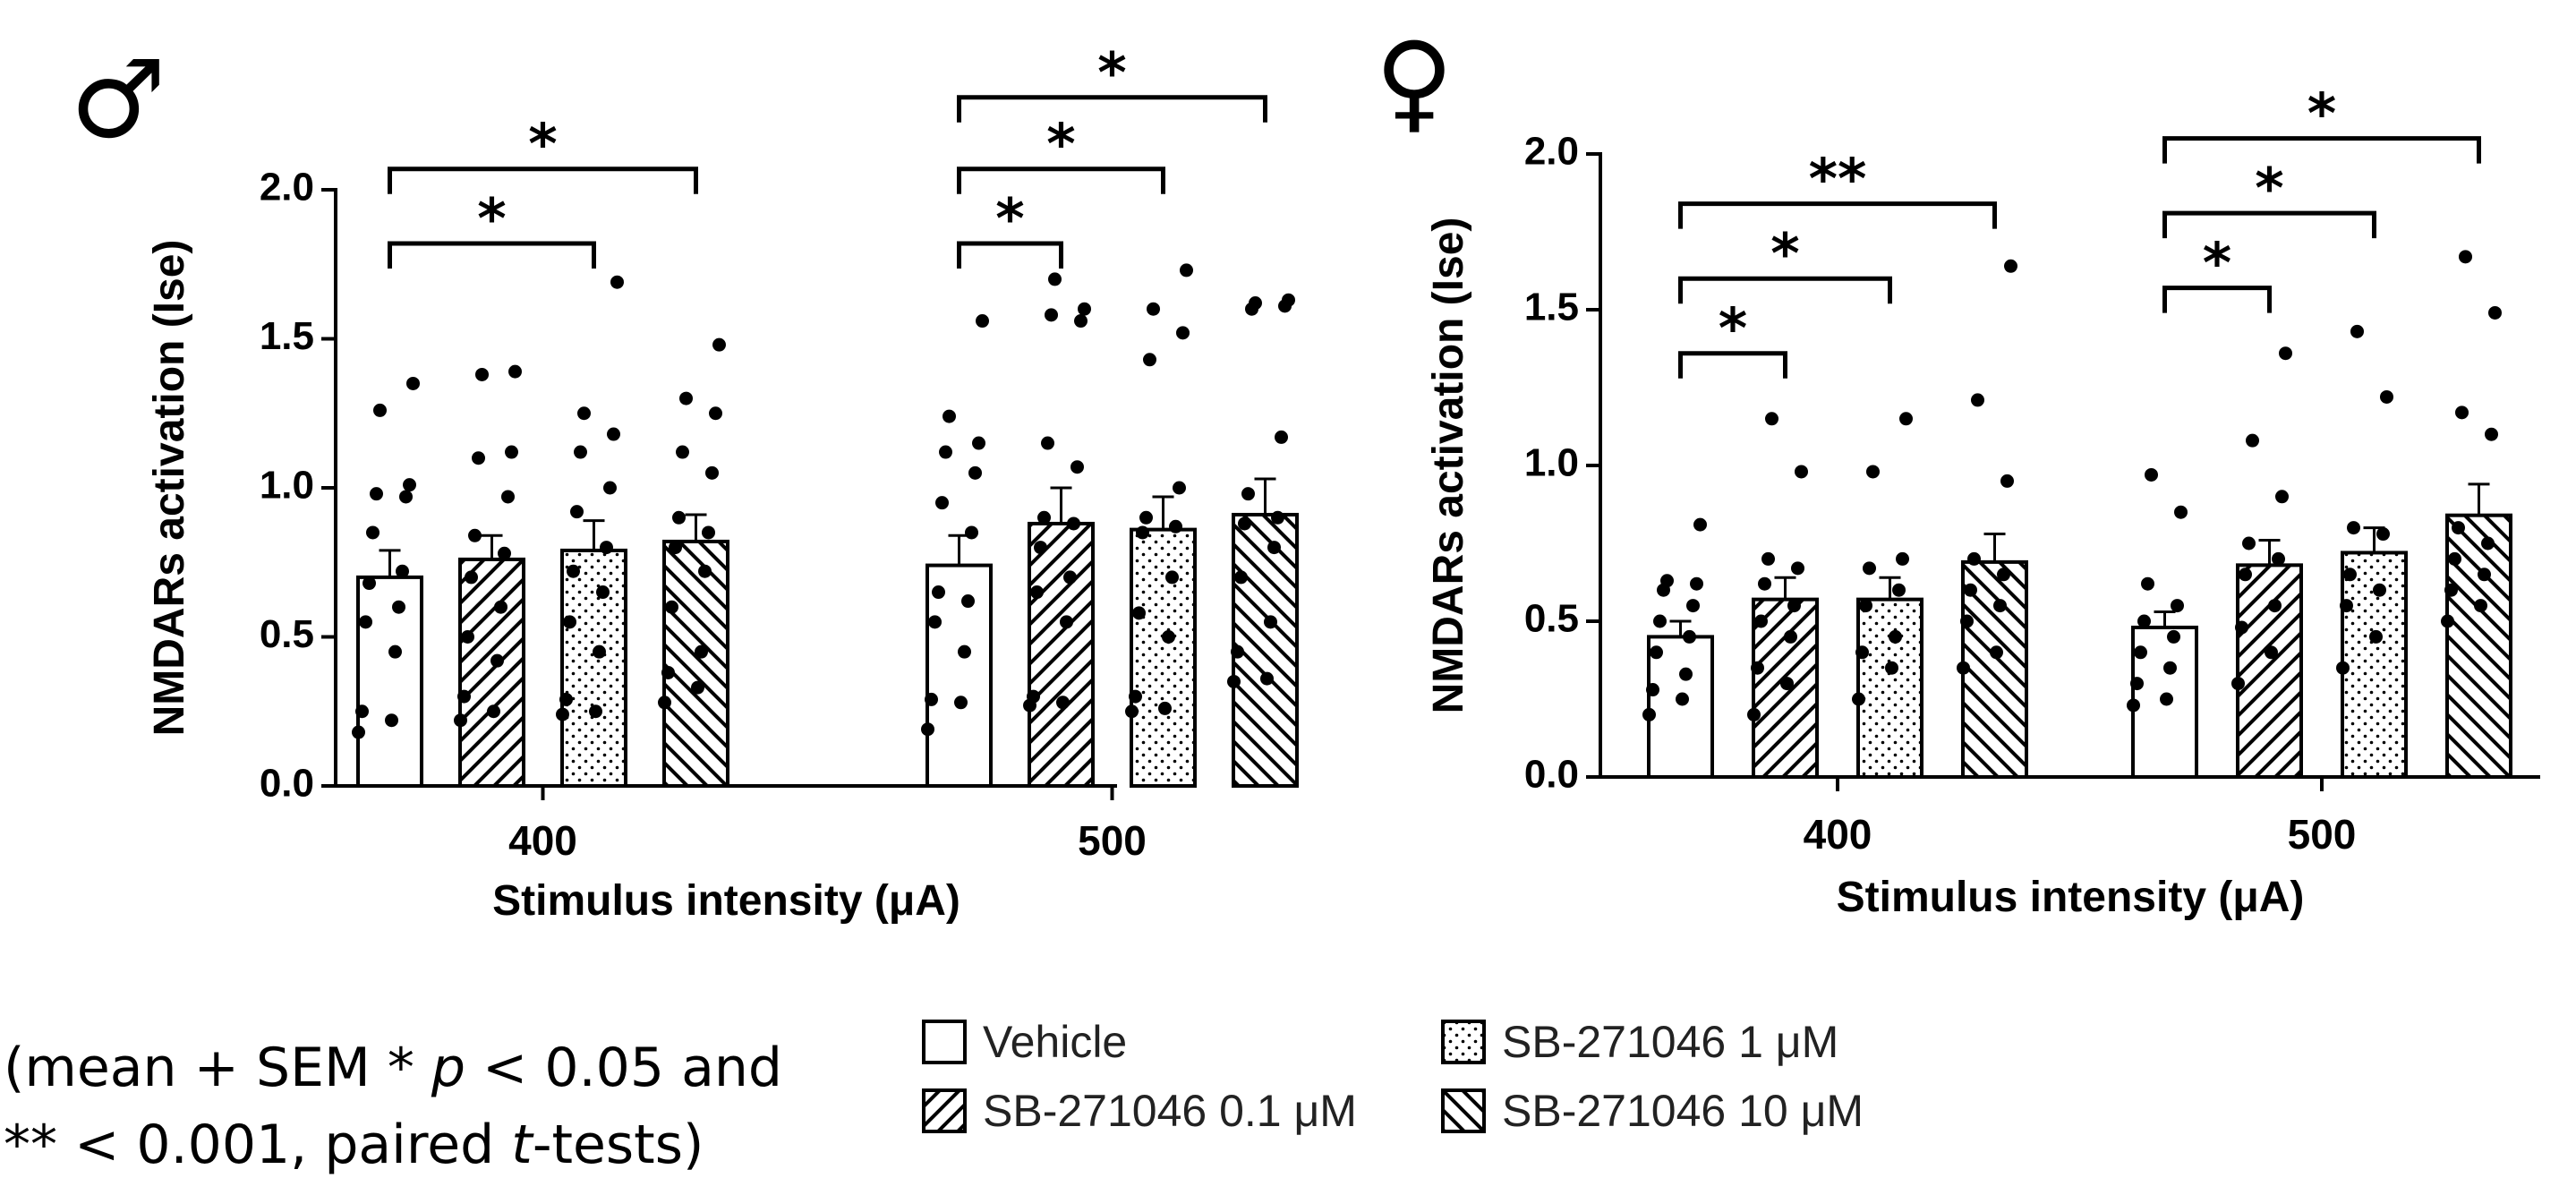 Image resolution: width=2576 pixels, height=1195 pixels. What do you see at coordinates (2071, 897) in the screenshot?
I see `x-axis-label: Stimulus intensity (μA)` at bounding box center [2071, 897].